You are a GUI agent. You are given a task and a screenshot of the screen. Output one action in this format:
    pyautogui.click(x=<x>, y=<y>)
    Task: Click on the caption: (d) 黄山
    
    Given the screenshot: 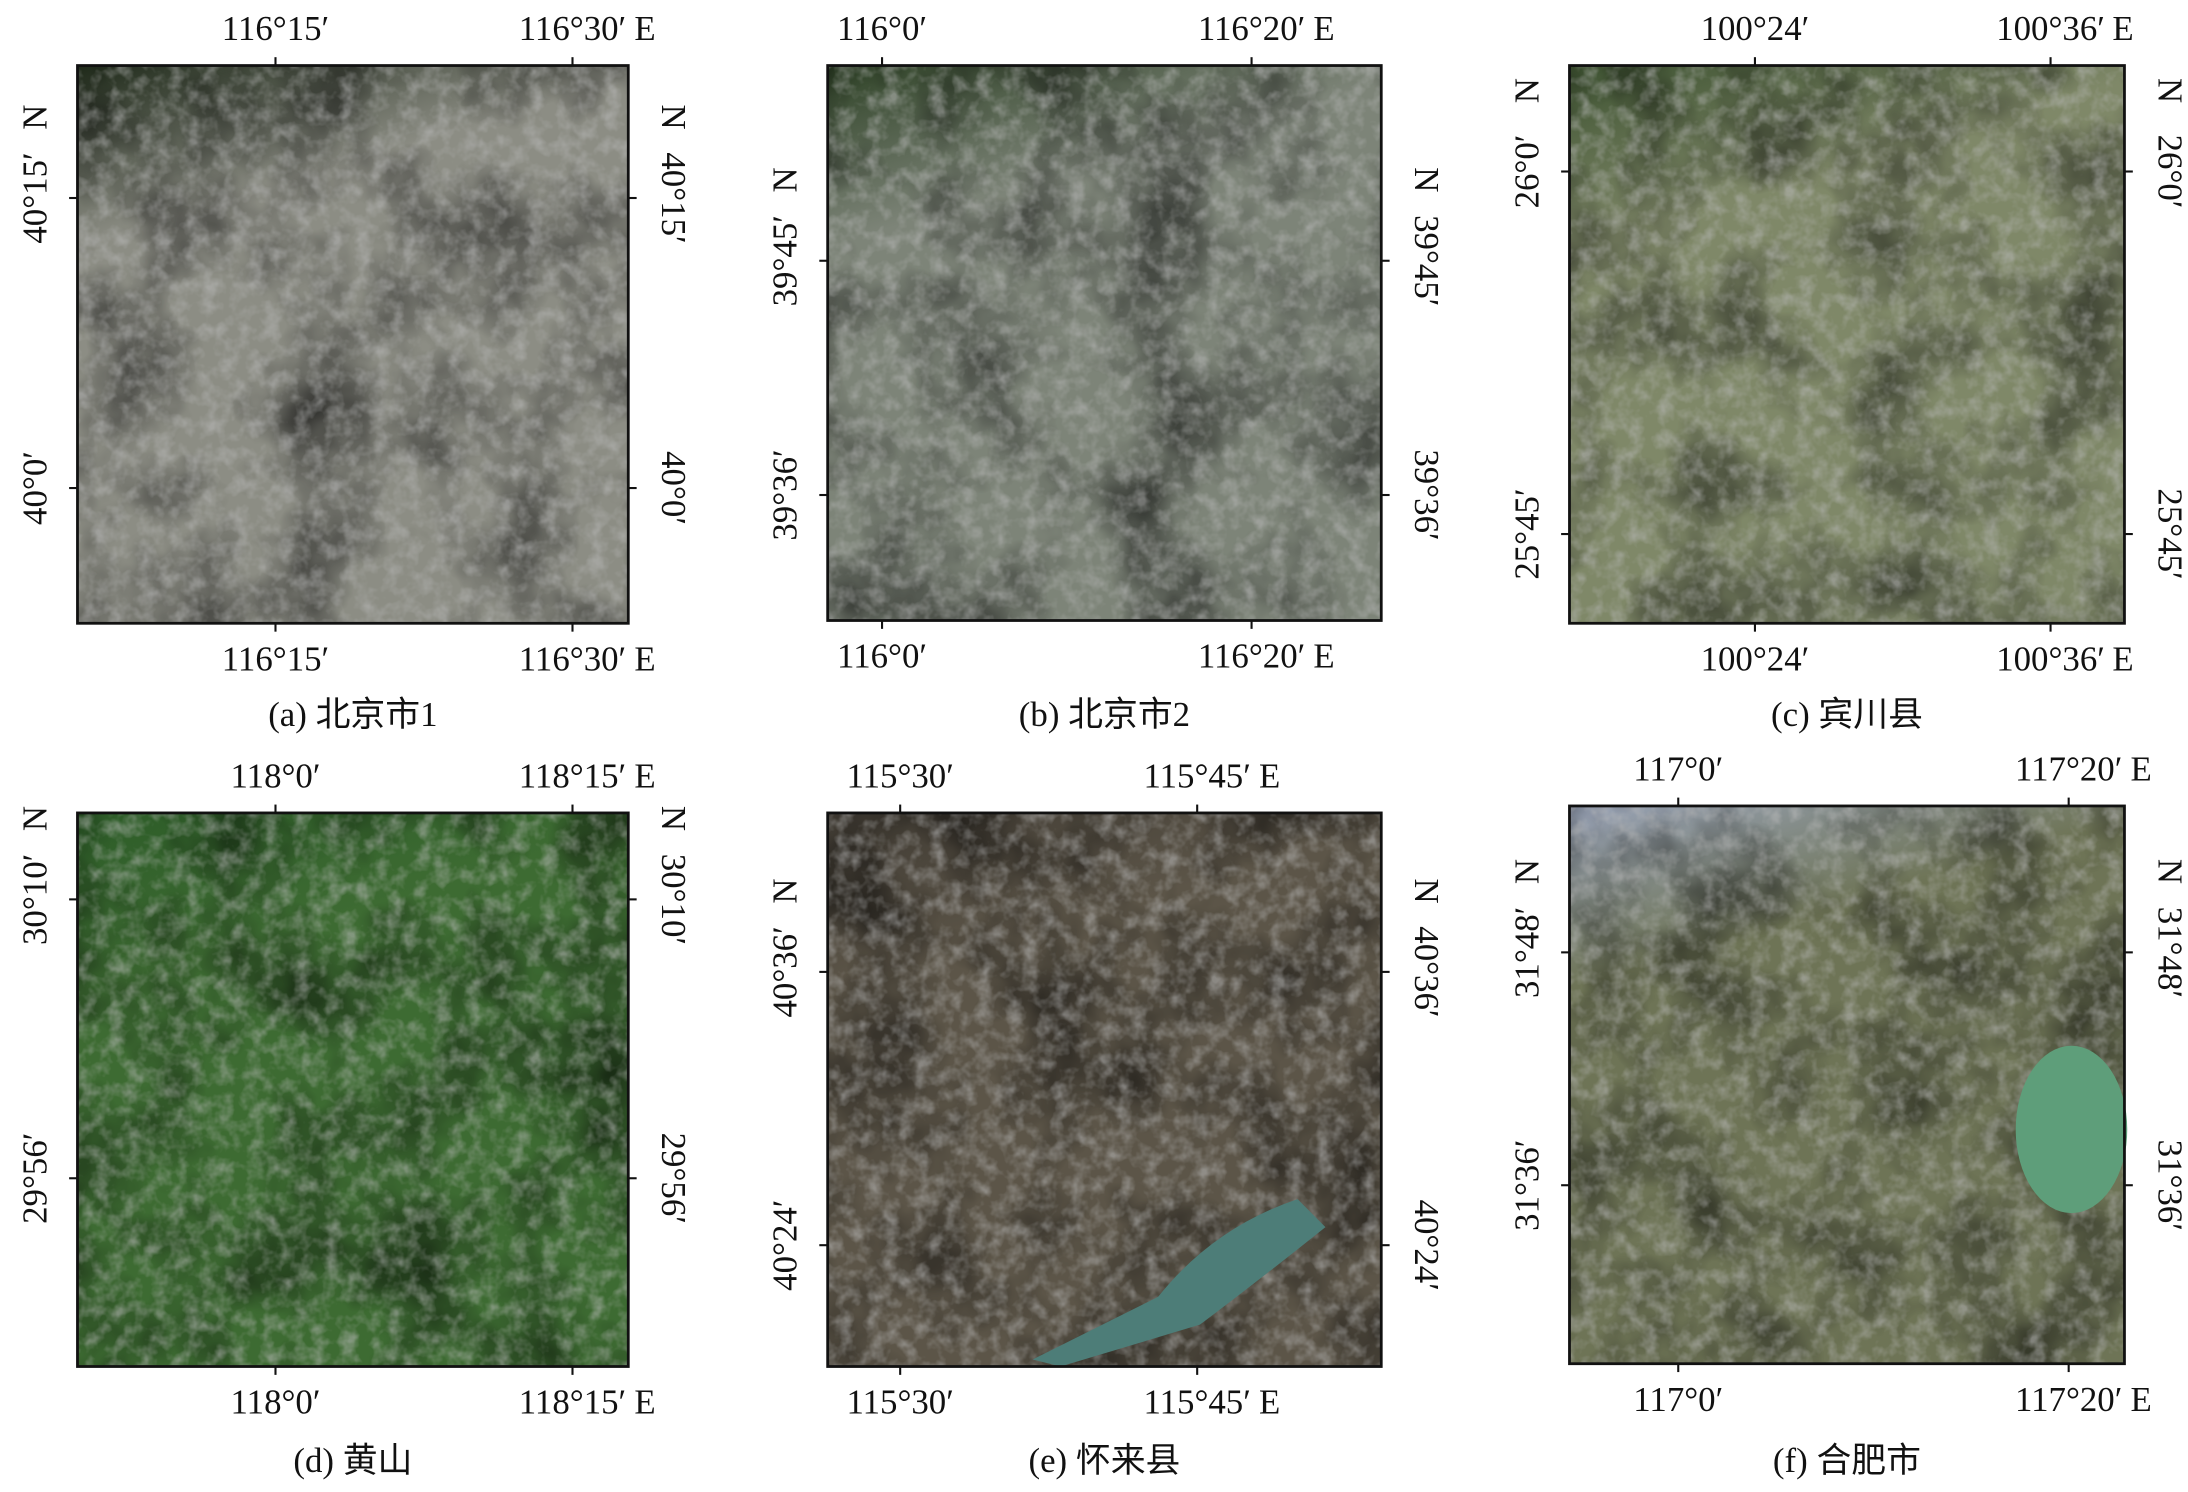 What is the action you would take?
    pyautogui.click(x=352, y=1460)
    